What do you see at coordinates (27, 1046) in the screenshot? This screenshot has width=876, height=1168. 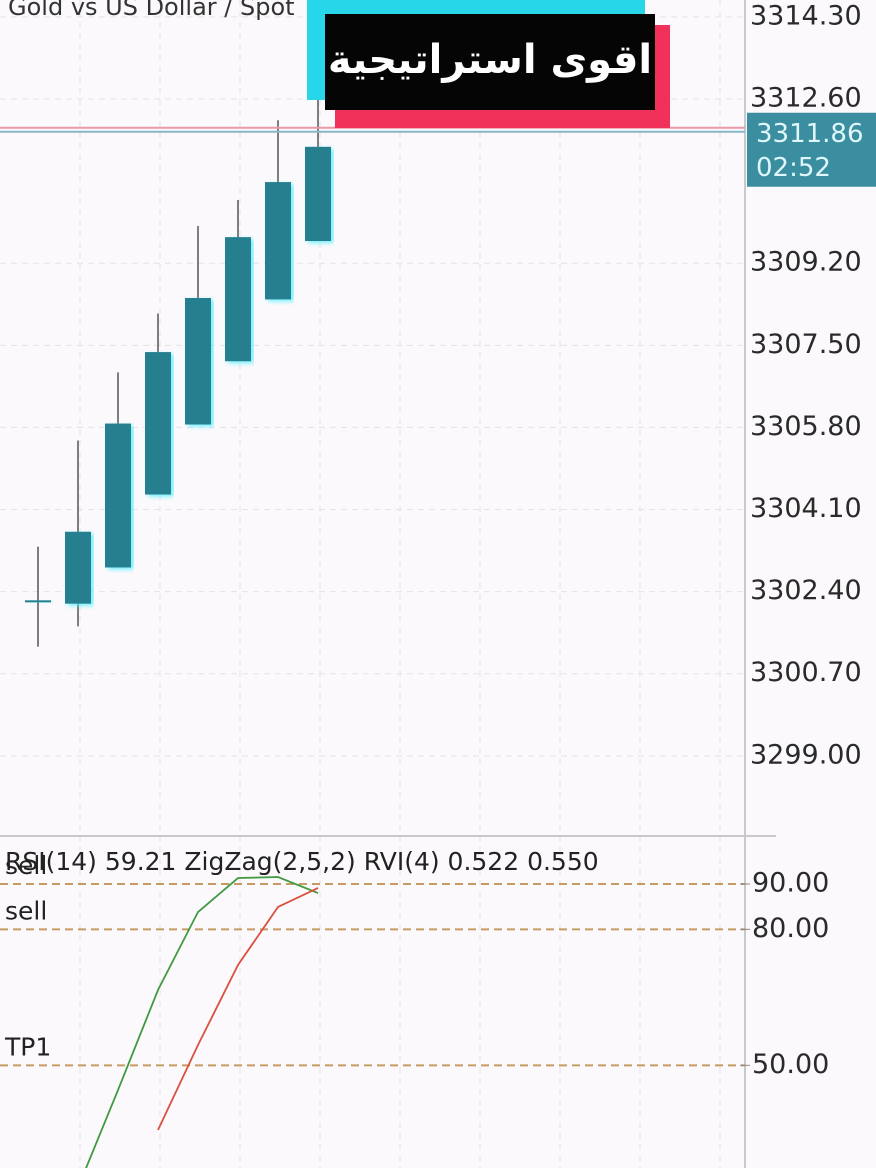 I see `level-label: TP1` at bounding box center [27, 1046].